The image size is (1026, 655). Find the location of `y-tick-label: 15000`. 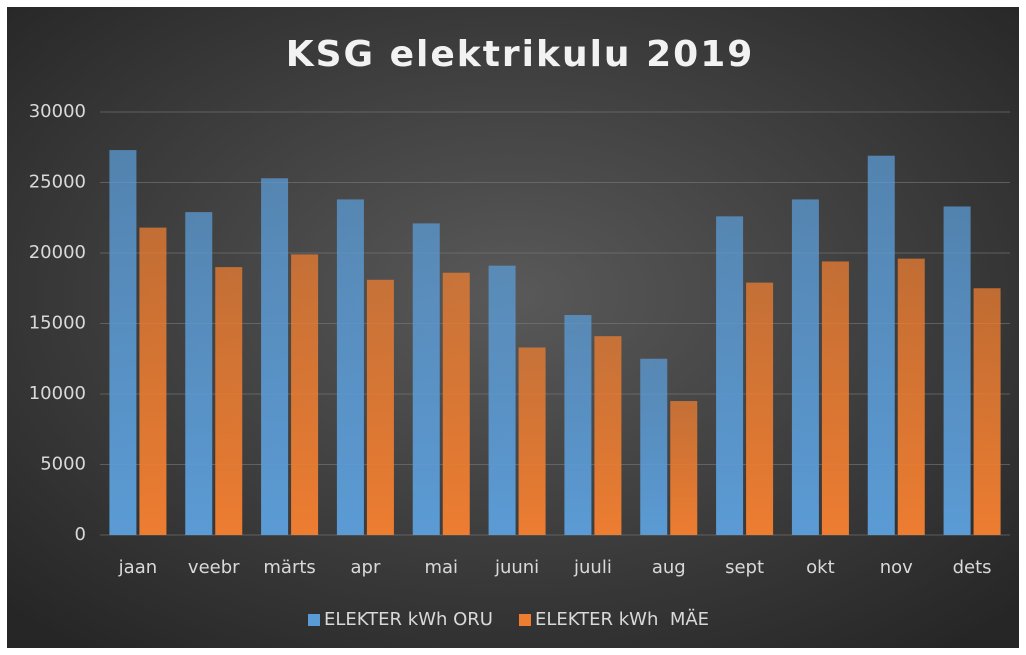

y-tick-label: 15000 is located at coordinates (57, 323).